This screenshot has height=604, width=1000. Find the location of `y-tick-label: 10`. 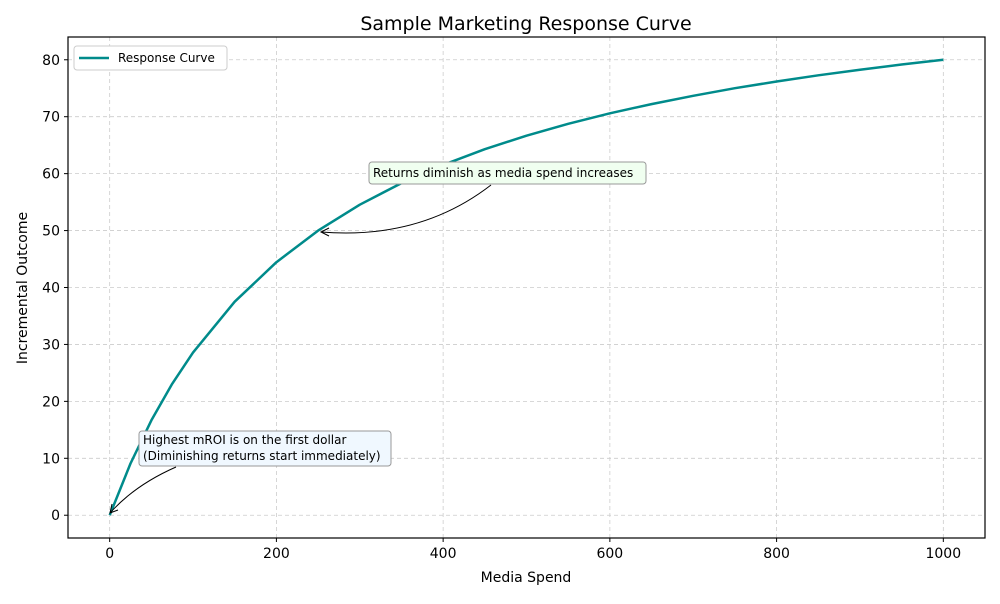

y-tick-label: 10 is located at coordinates (51, 459).